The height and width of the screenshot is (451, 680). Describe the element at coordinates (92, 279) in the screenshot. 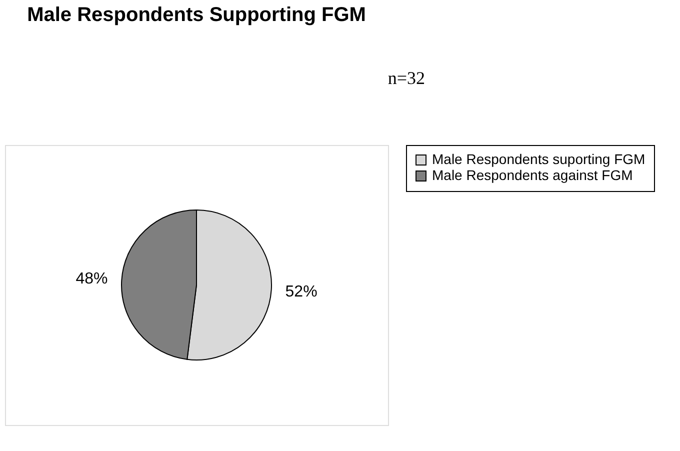

I see `data-label: 48%` at that location.